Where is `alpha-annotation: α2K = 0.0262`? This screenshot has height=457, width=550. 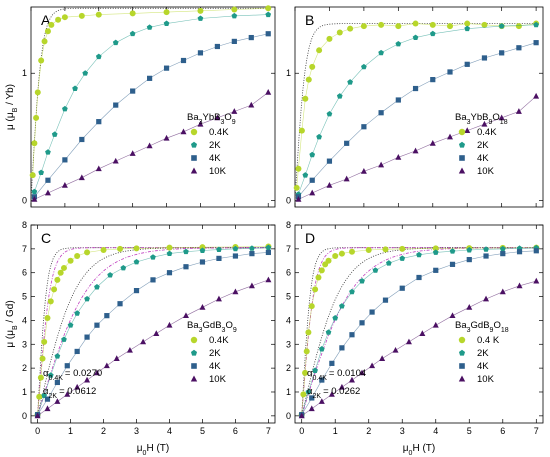
alpha-annotation: α2K = 0.0262 is located at coordinates (333, 393).